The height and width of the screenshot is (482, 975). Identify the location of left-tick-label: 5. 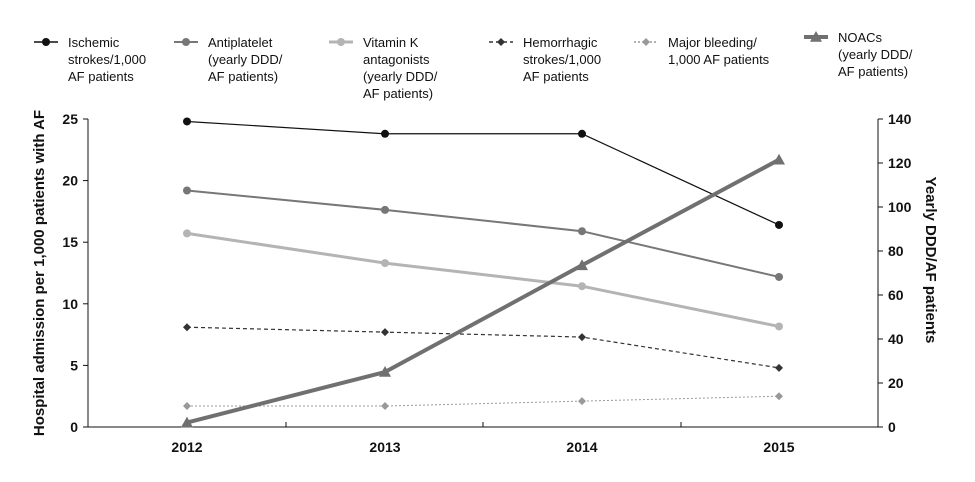
(74, 365).